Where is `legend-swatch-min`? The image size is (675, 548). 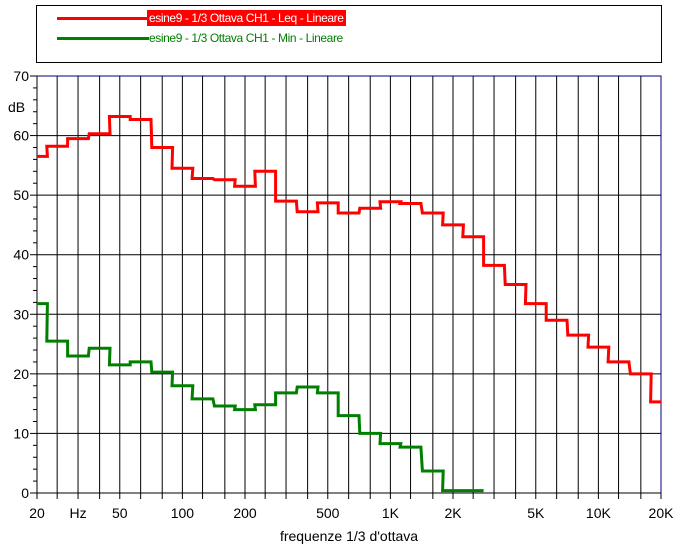
legend-swatch-min is located at coordinates (103, 38).